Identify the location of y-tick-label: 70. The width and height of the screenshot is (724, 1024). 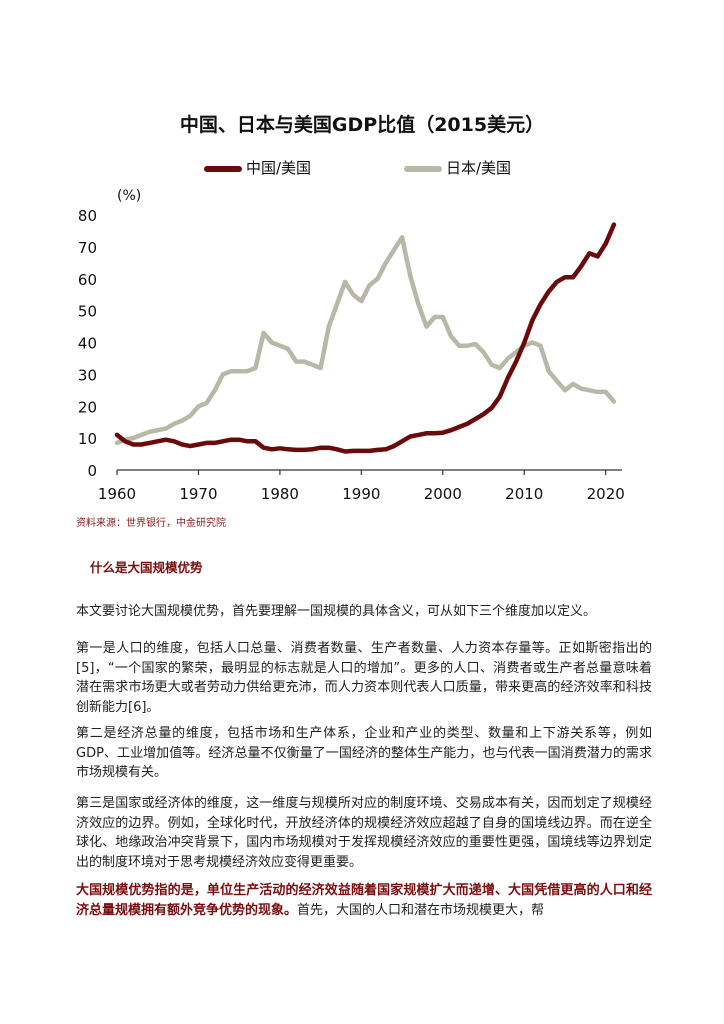
(87, 248).